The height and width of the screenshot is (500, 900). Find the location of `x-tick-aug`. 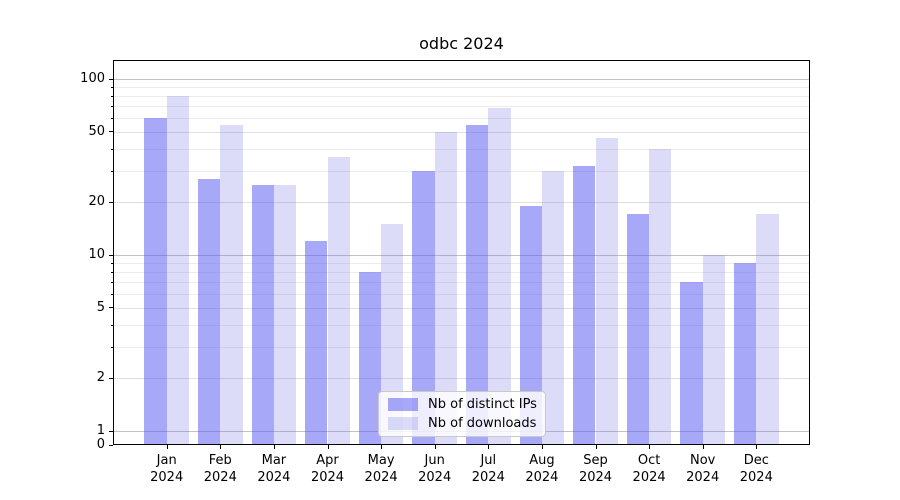

x-tick-aug is located at coordinates (542, 447).